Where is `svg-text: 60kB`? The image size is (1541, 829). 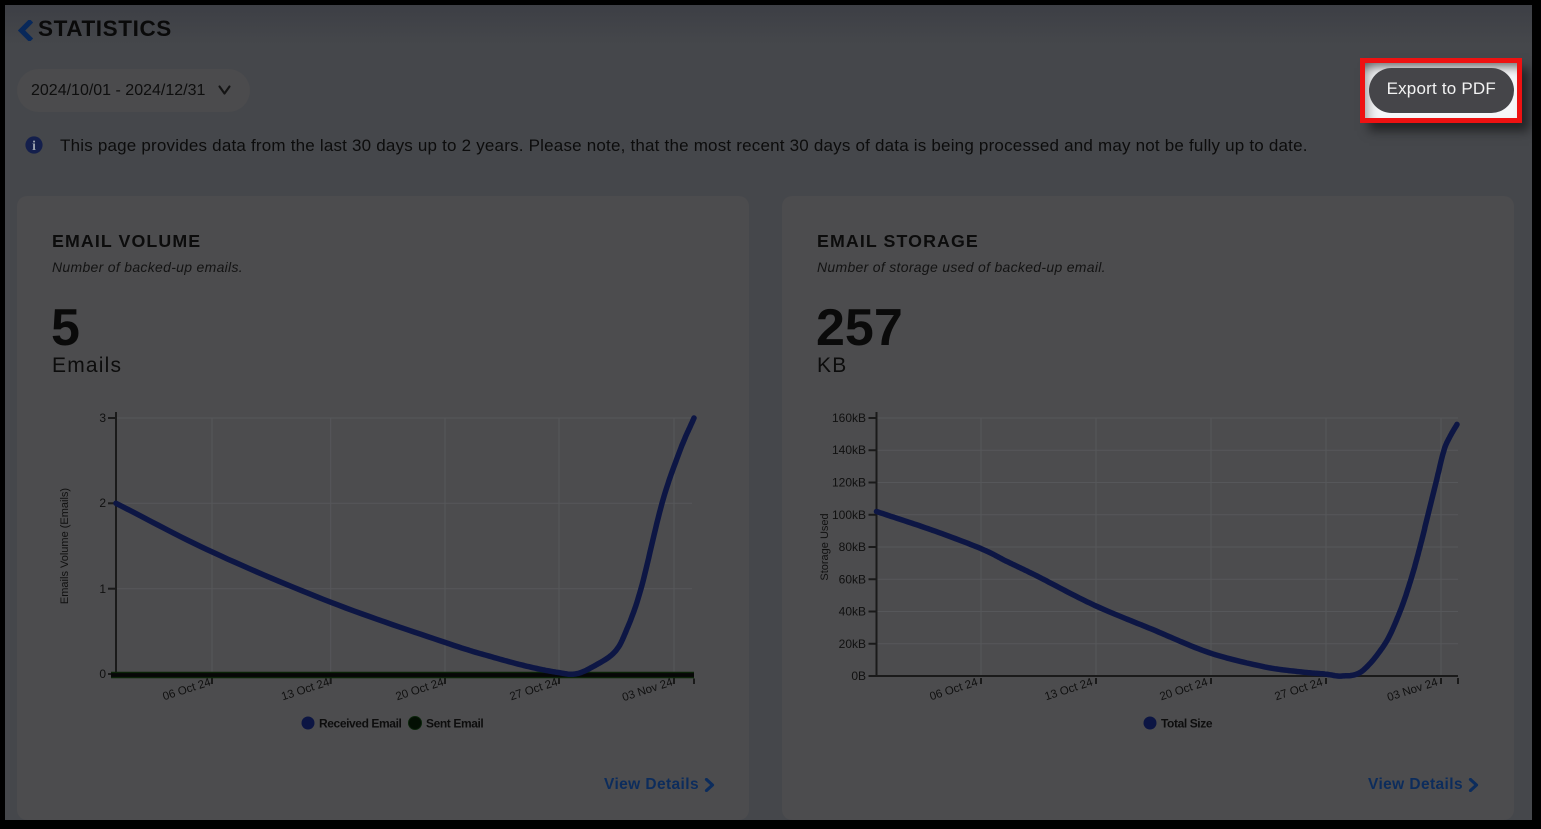
svg-text: 60kB is located at coordinates (852, 579).